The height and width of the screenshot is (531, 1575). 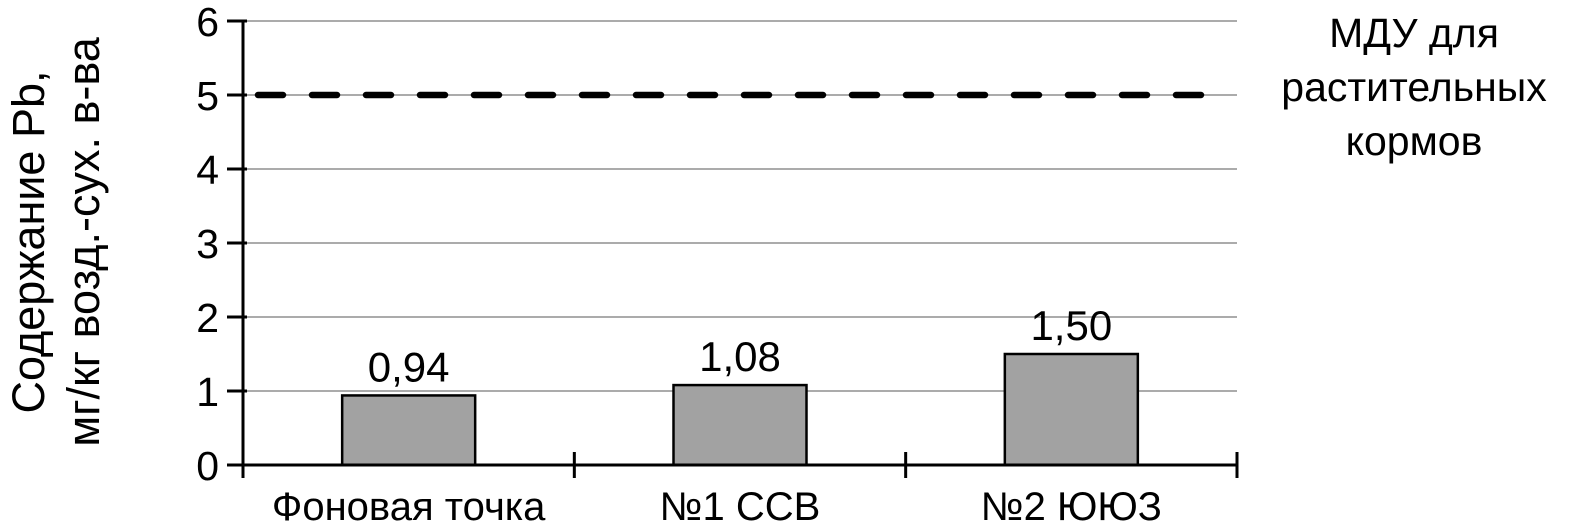 I want to click on y-tick-label: 3, so click(x=207, y=244).